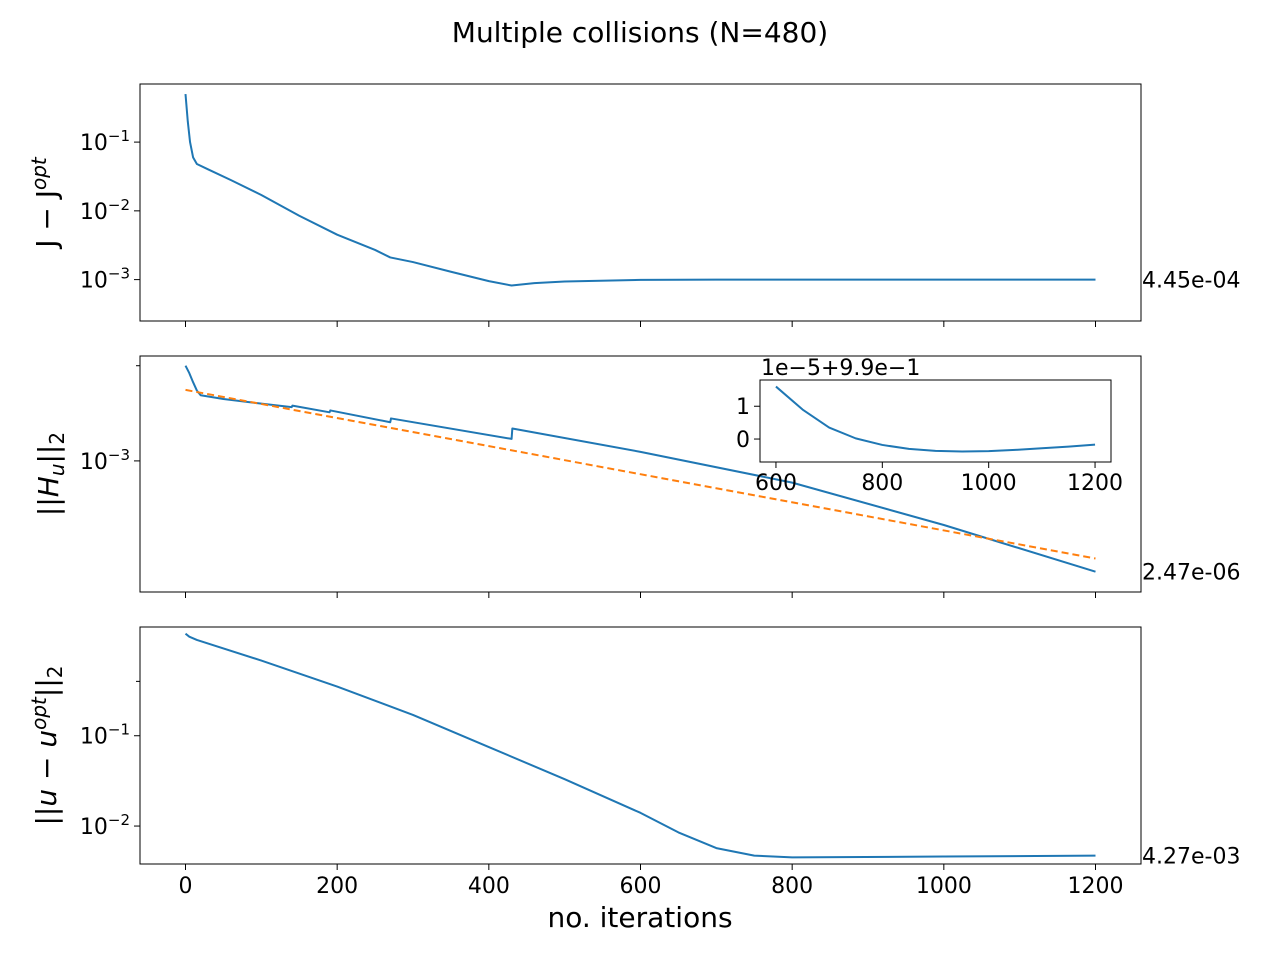 The height and width of the screenshot is (960, 1280). I want to click on inset-offset-label: 1e−5+9.9e−1, so click(840, 368).